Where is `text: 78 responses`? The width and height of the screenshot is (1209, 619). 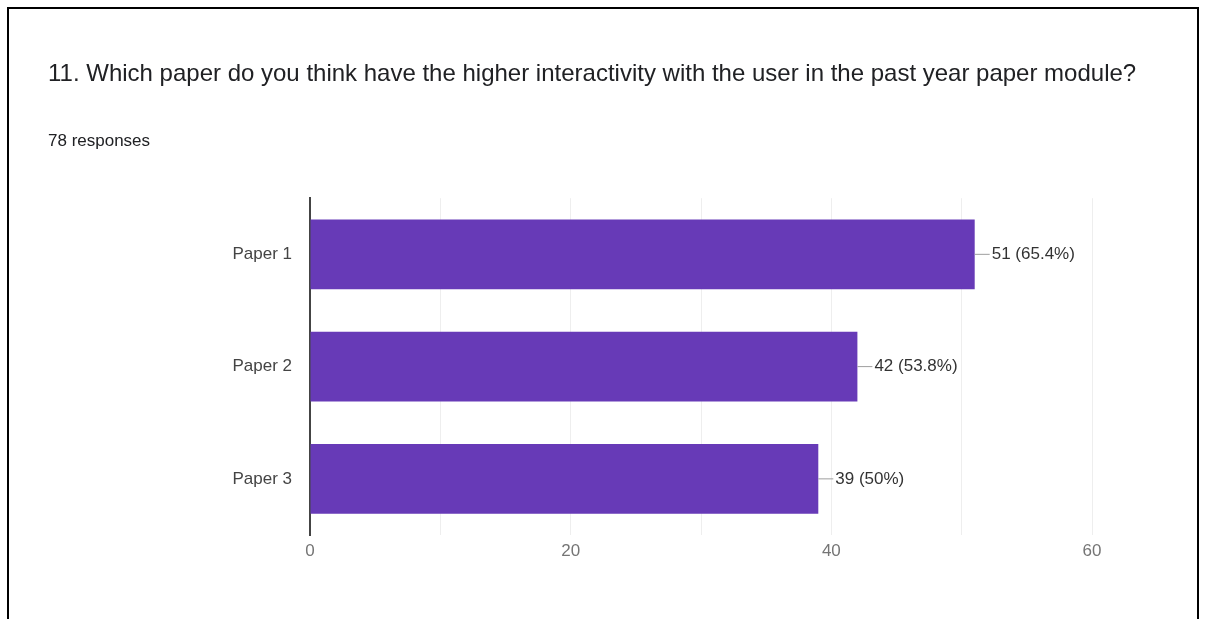 text: 78 responses is located at coordinates (99, 141).